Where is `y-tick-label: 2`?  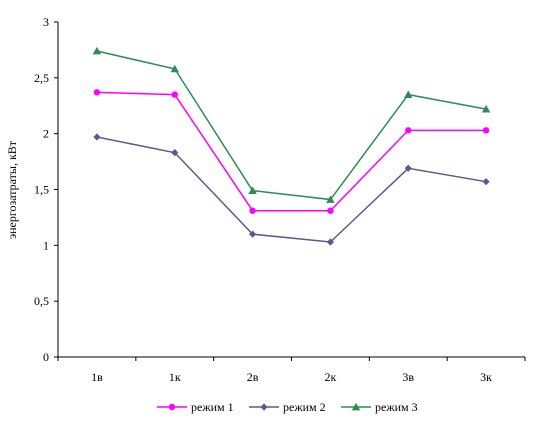
y-tick-label: 2 is located at coordinates (46, 134).